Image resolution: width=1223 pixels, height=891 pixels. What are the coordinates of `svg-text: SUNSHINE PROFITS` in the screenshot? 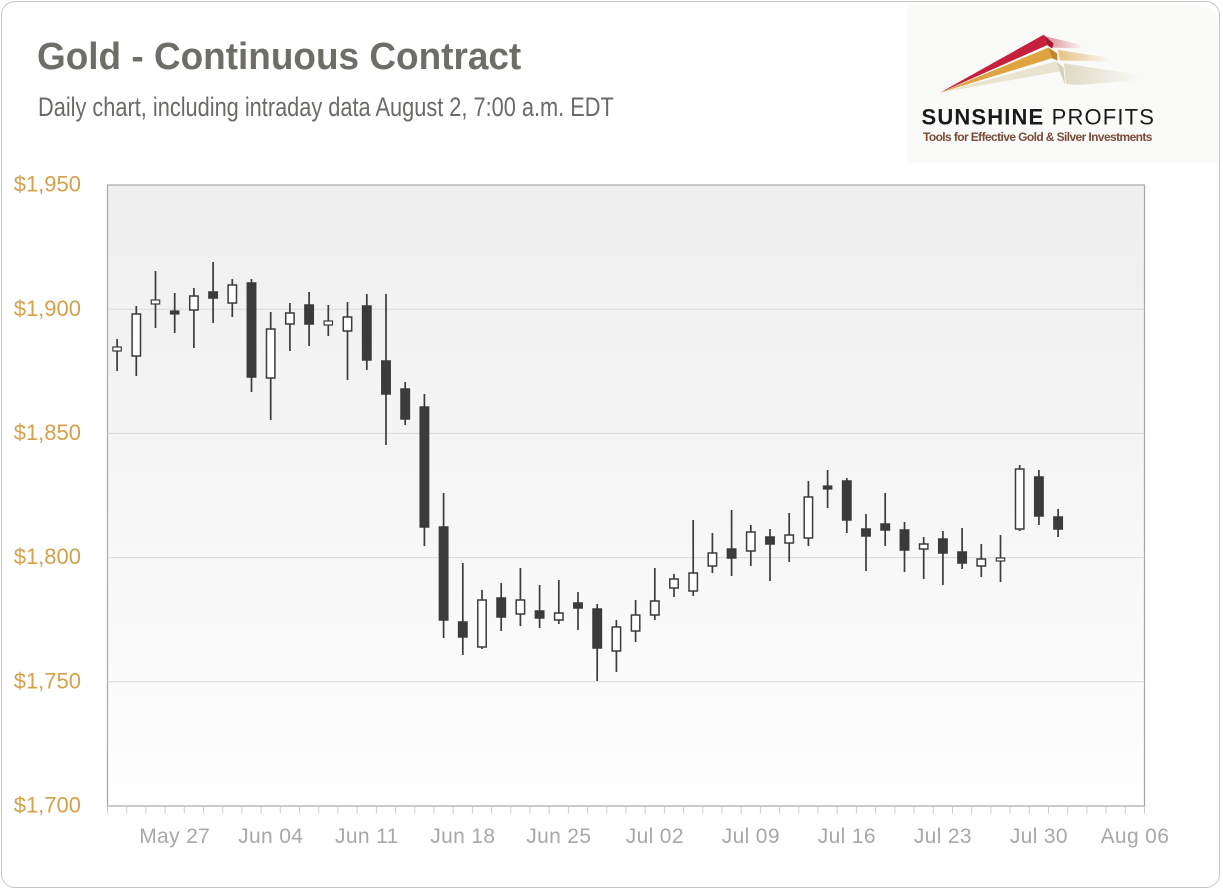 It's located at (1039, 117).